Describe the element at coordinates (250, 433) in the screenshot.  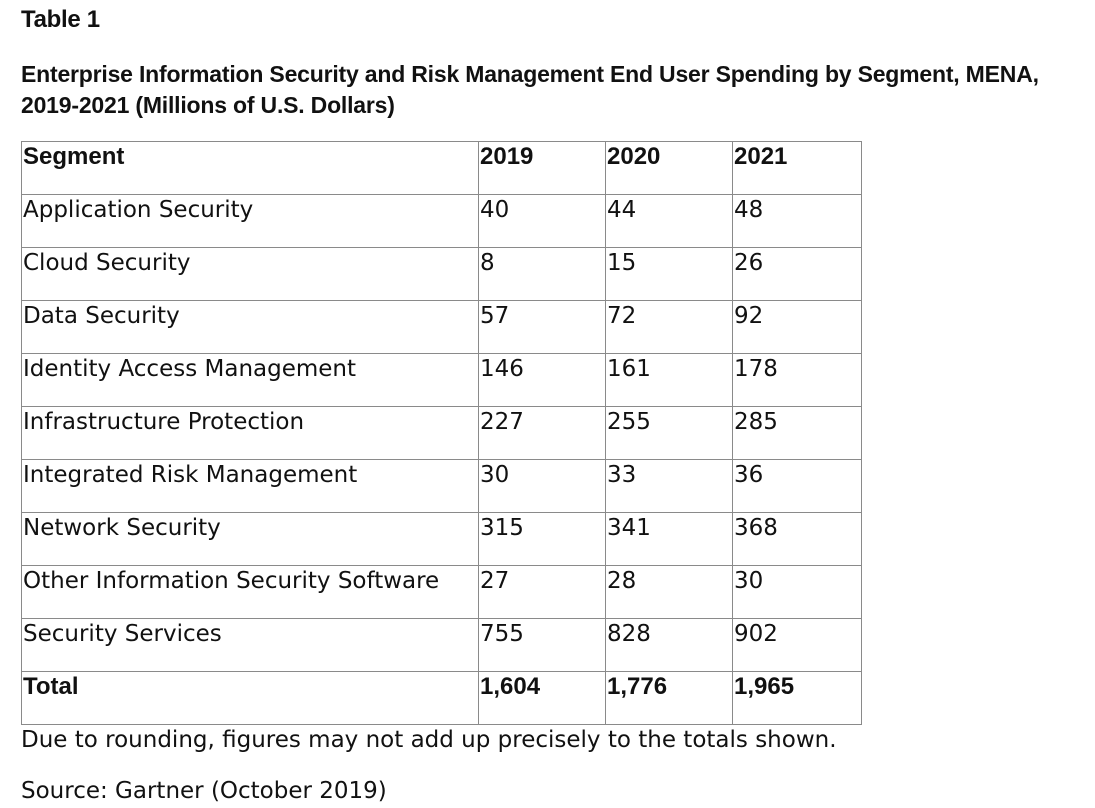
I see `segment-cell: Infrastructure Protection` at that location.